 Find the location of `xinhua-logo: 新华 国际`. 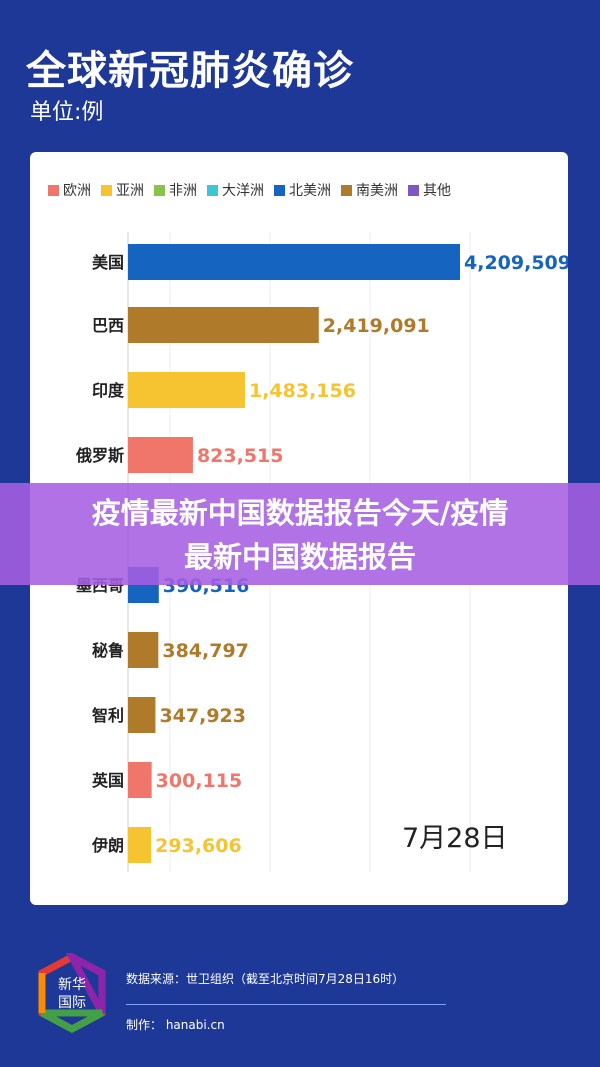

xinhua-logo: 新华 国际 is located at coordinates (72, 993).